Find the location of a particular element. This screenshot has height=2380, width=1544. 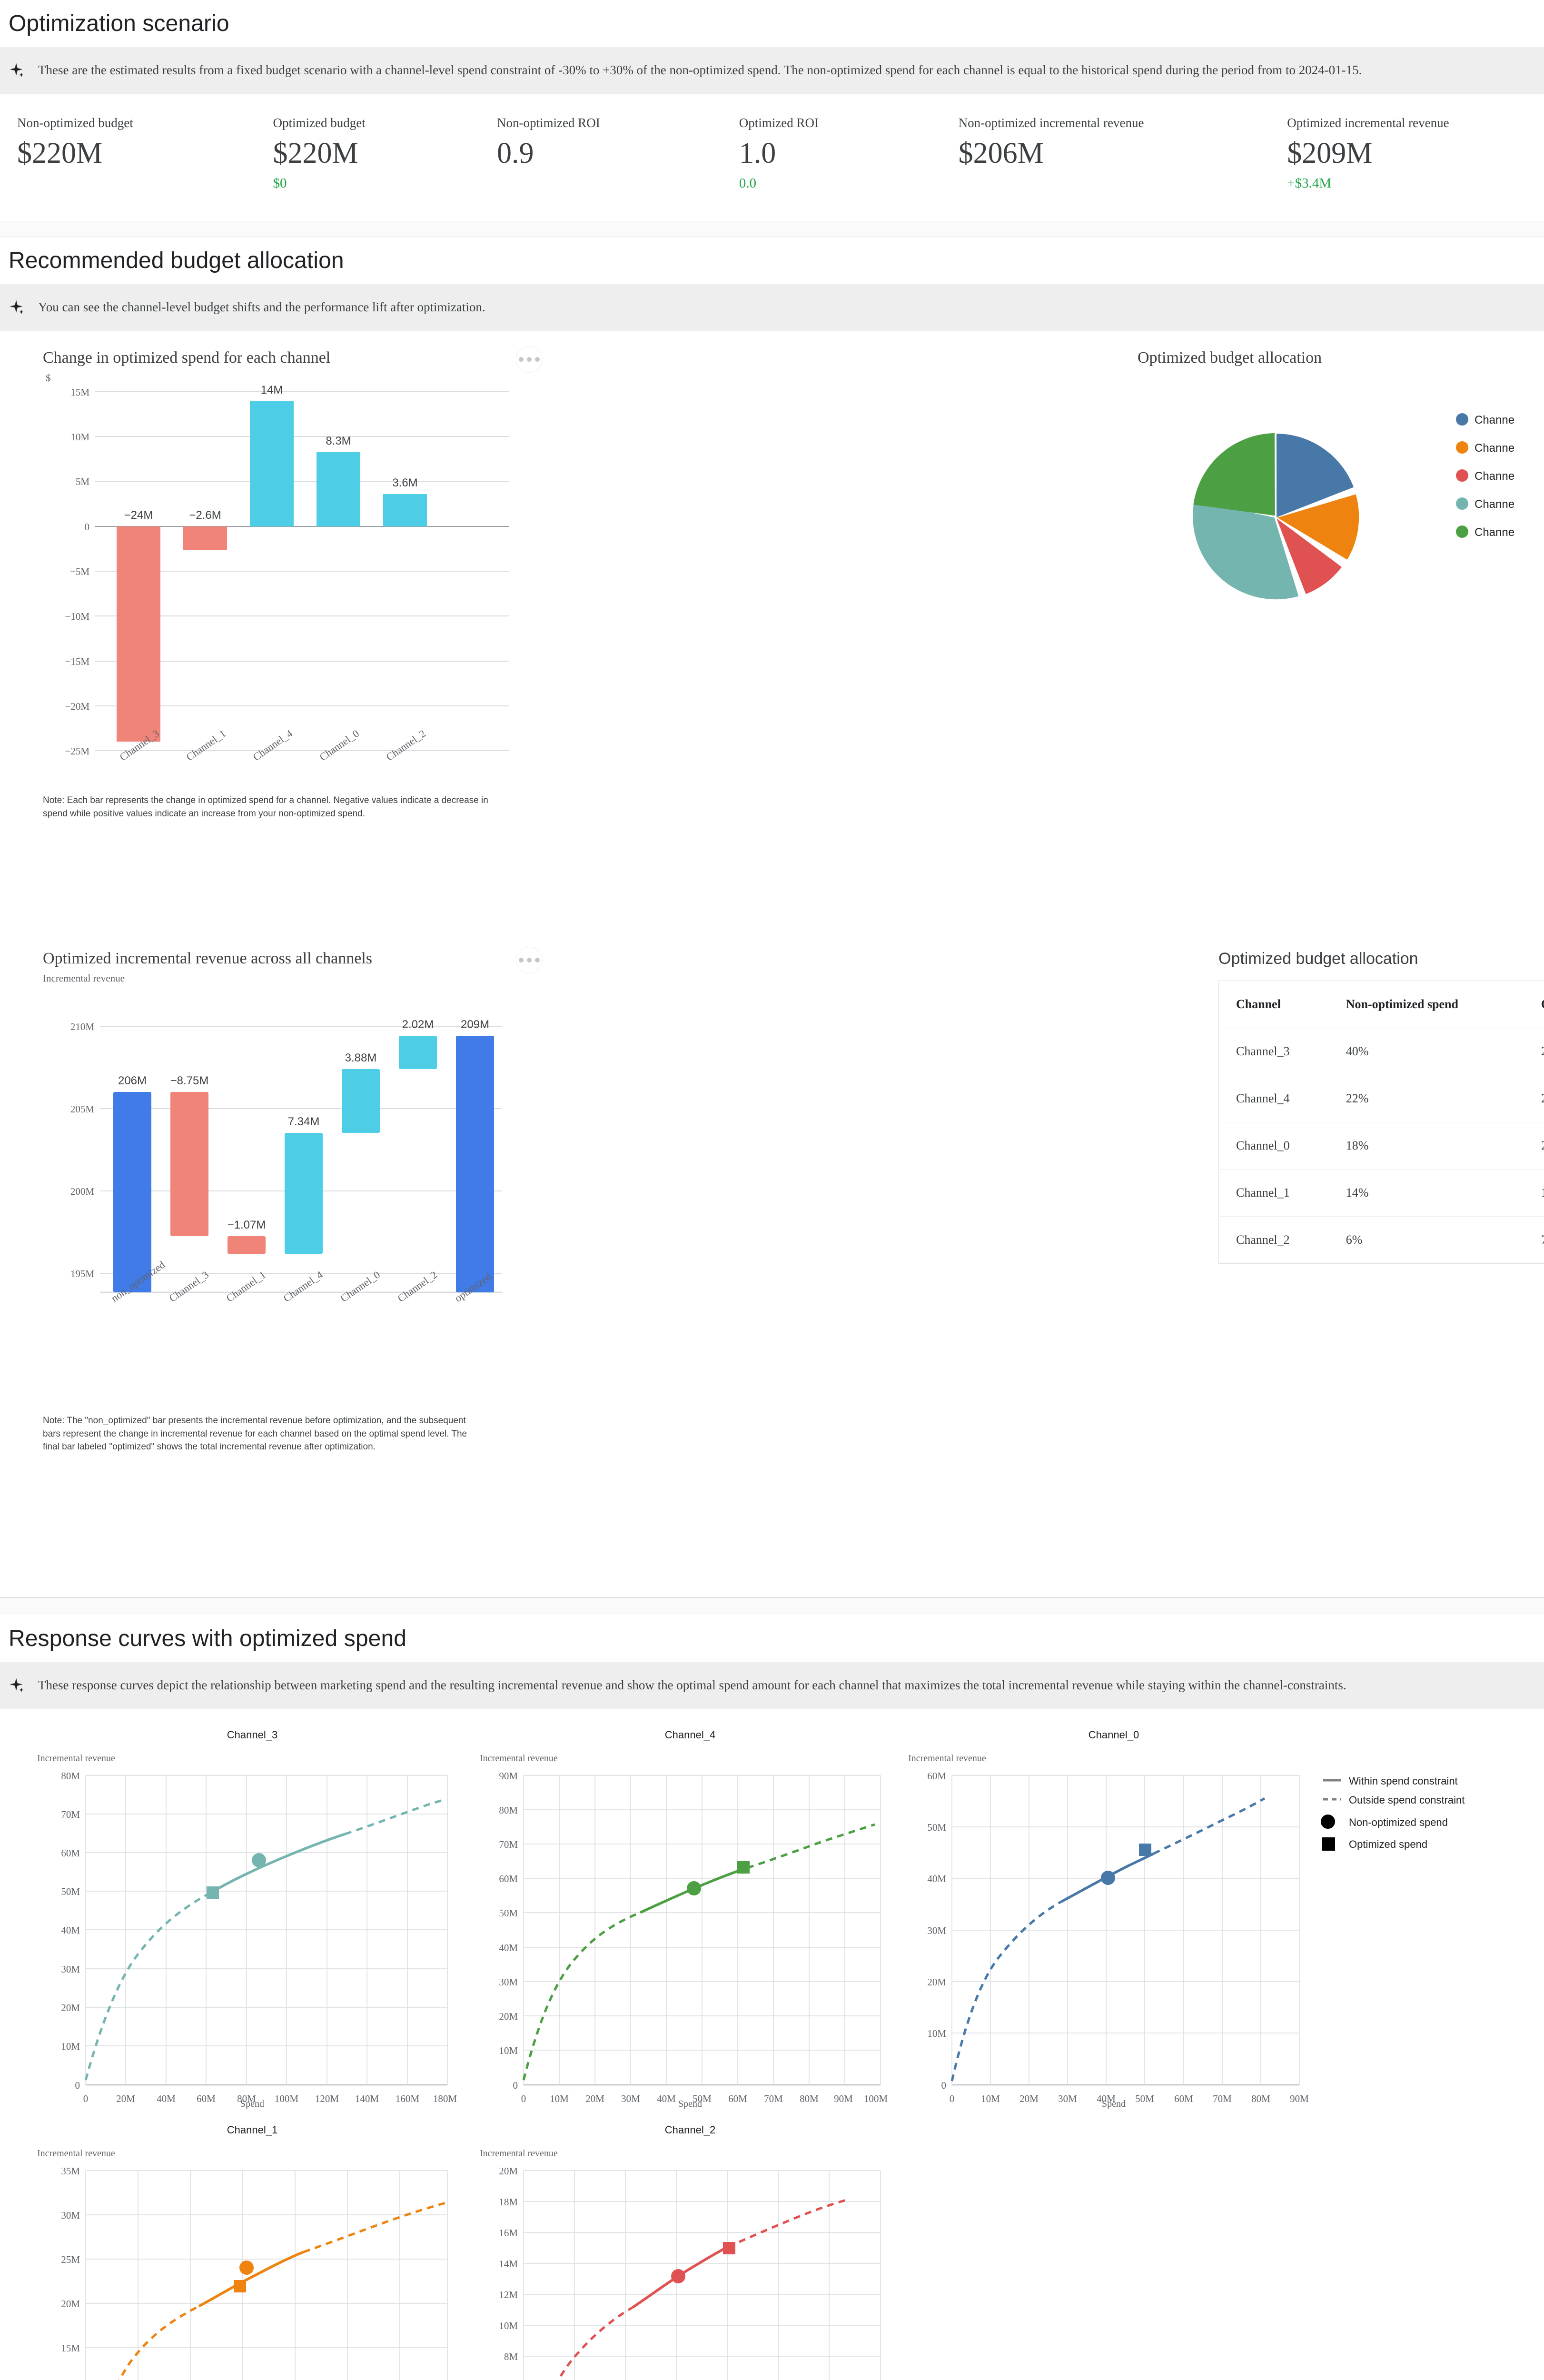

cell-optimized: 13% is located at coordinates (1534, 1193).